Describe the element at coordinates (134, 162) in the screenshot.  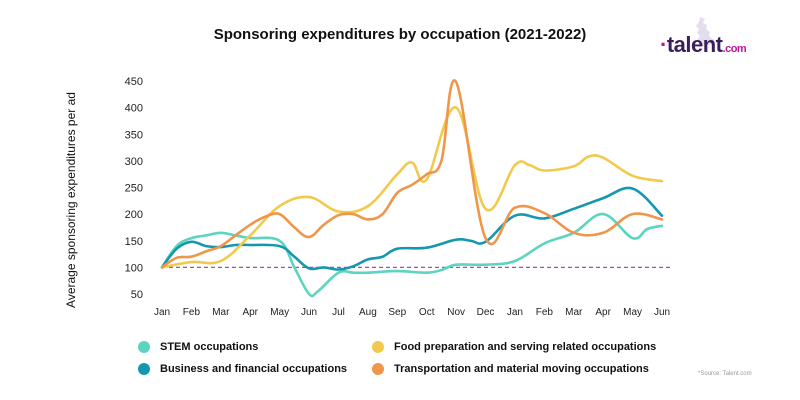
I see `y-tick-label: 300` at that location.